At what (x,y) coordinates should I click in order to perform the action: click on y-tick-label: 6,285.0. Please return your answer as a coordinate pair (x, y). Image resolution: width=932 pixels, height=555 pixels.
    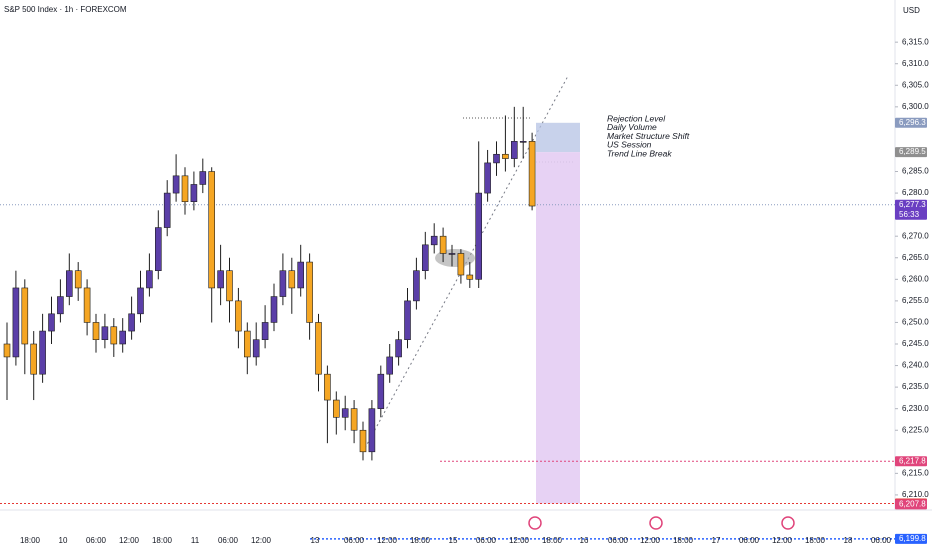
    Looking at the image, I should click on (915, 171).